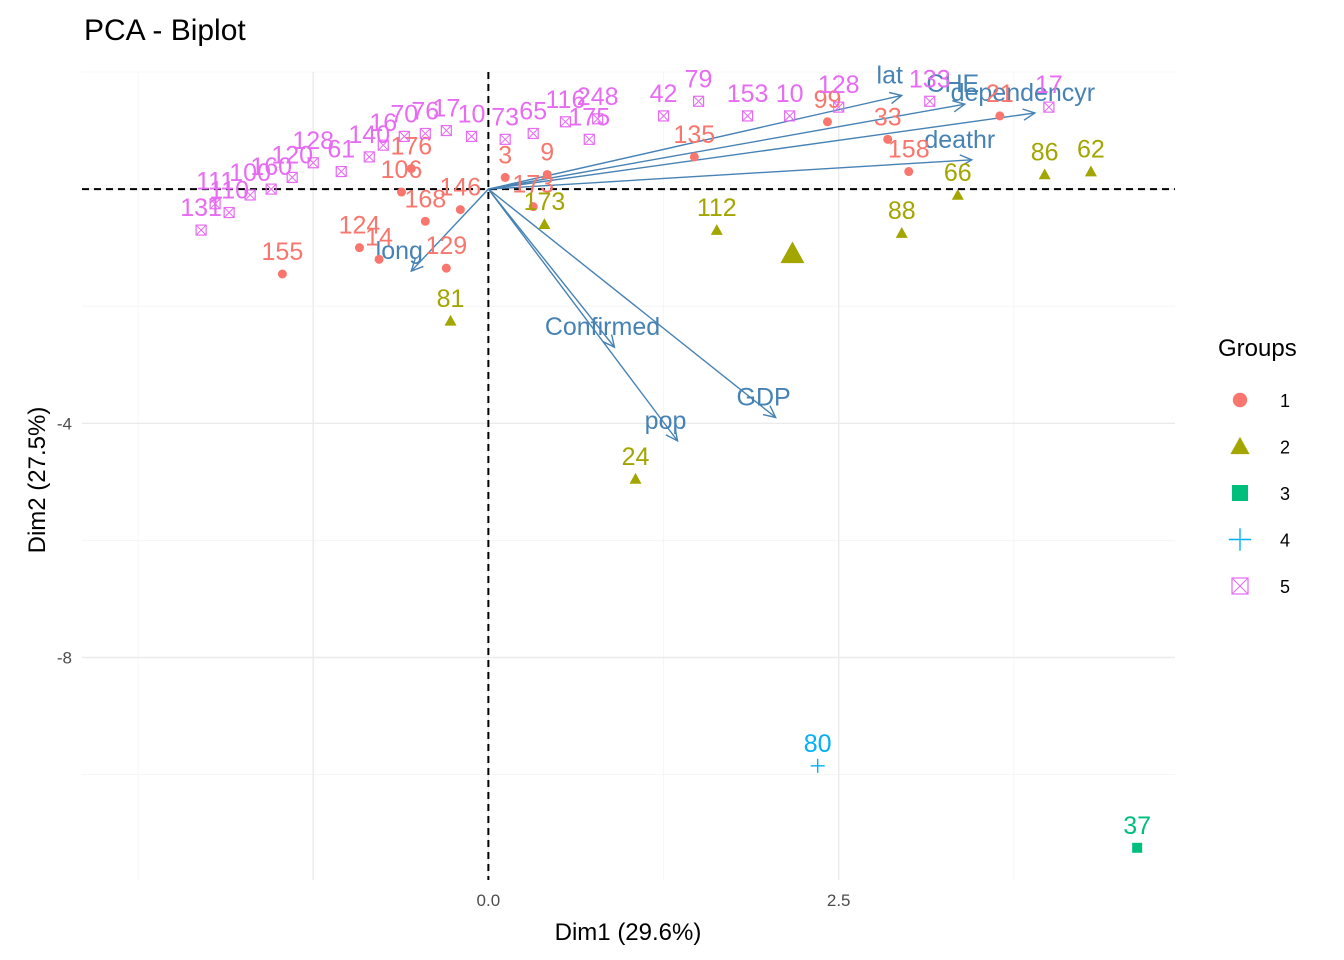 This screenshot has width=1344, height=960. I want to click on point-label: 160, so click(271, 167).